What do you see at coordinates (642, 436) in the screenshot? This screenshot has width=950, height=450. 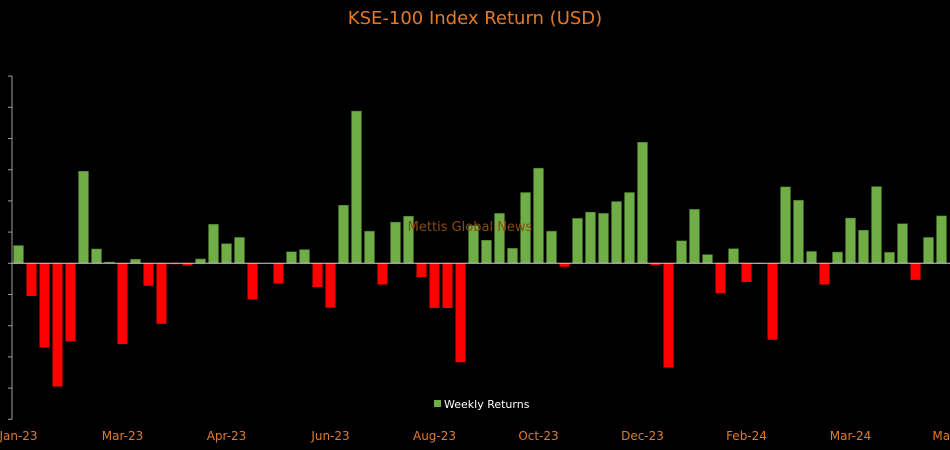 I see `x-tick-label: Dec-23` at bounding box center [642, 436].